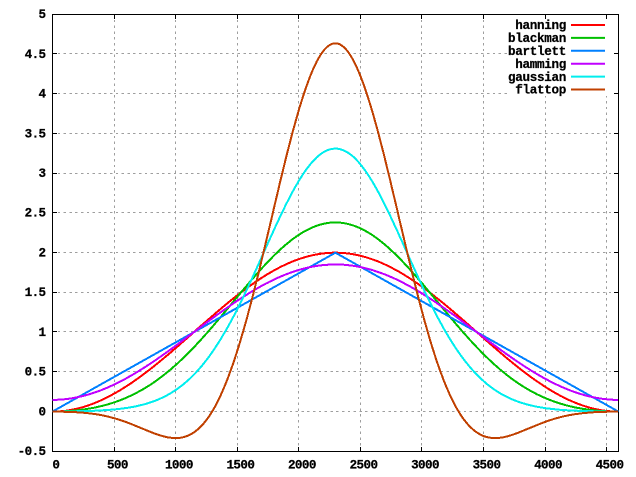 The height and width of the screenshot is (477, 636). Describe the element at coordinates (540, 65) in the screenshot. I see `svg-text: hamming` at that location.